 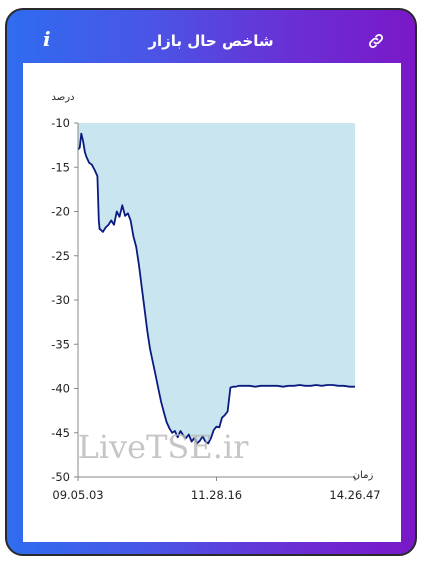 I want to click on y-tick-label: -50, so click(x=60, y=477).